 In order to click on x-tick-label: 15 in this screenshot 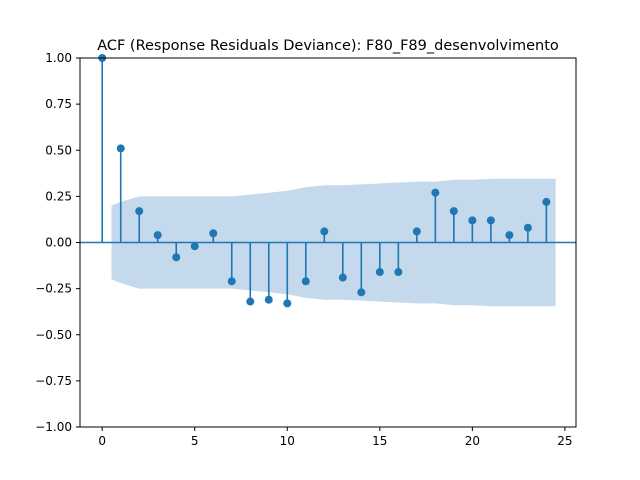, I will do `click(379, 441)`.